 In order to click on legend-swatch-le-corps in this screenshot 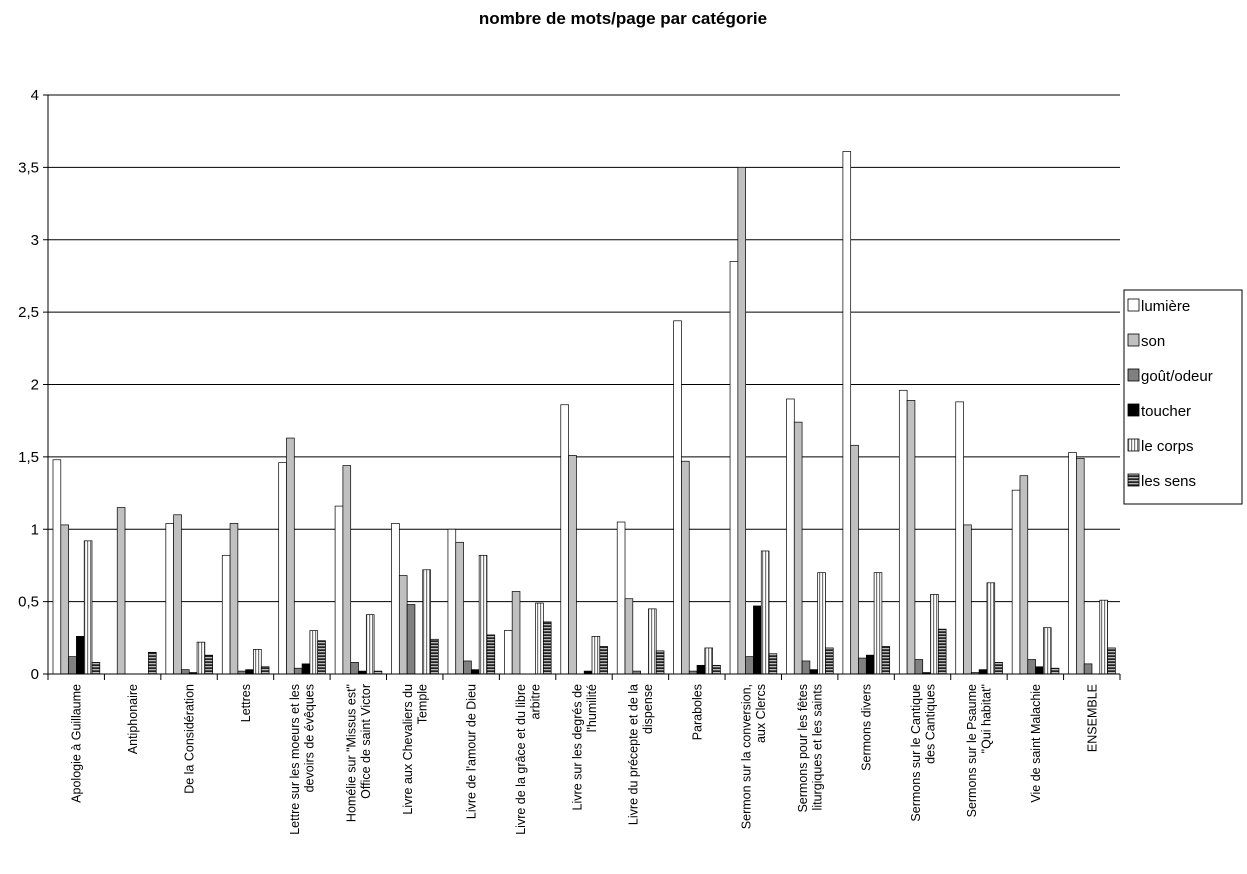, I will do `click(1133, 445)`.